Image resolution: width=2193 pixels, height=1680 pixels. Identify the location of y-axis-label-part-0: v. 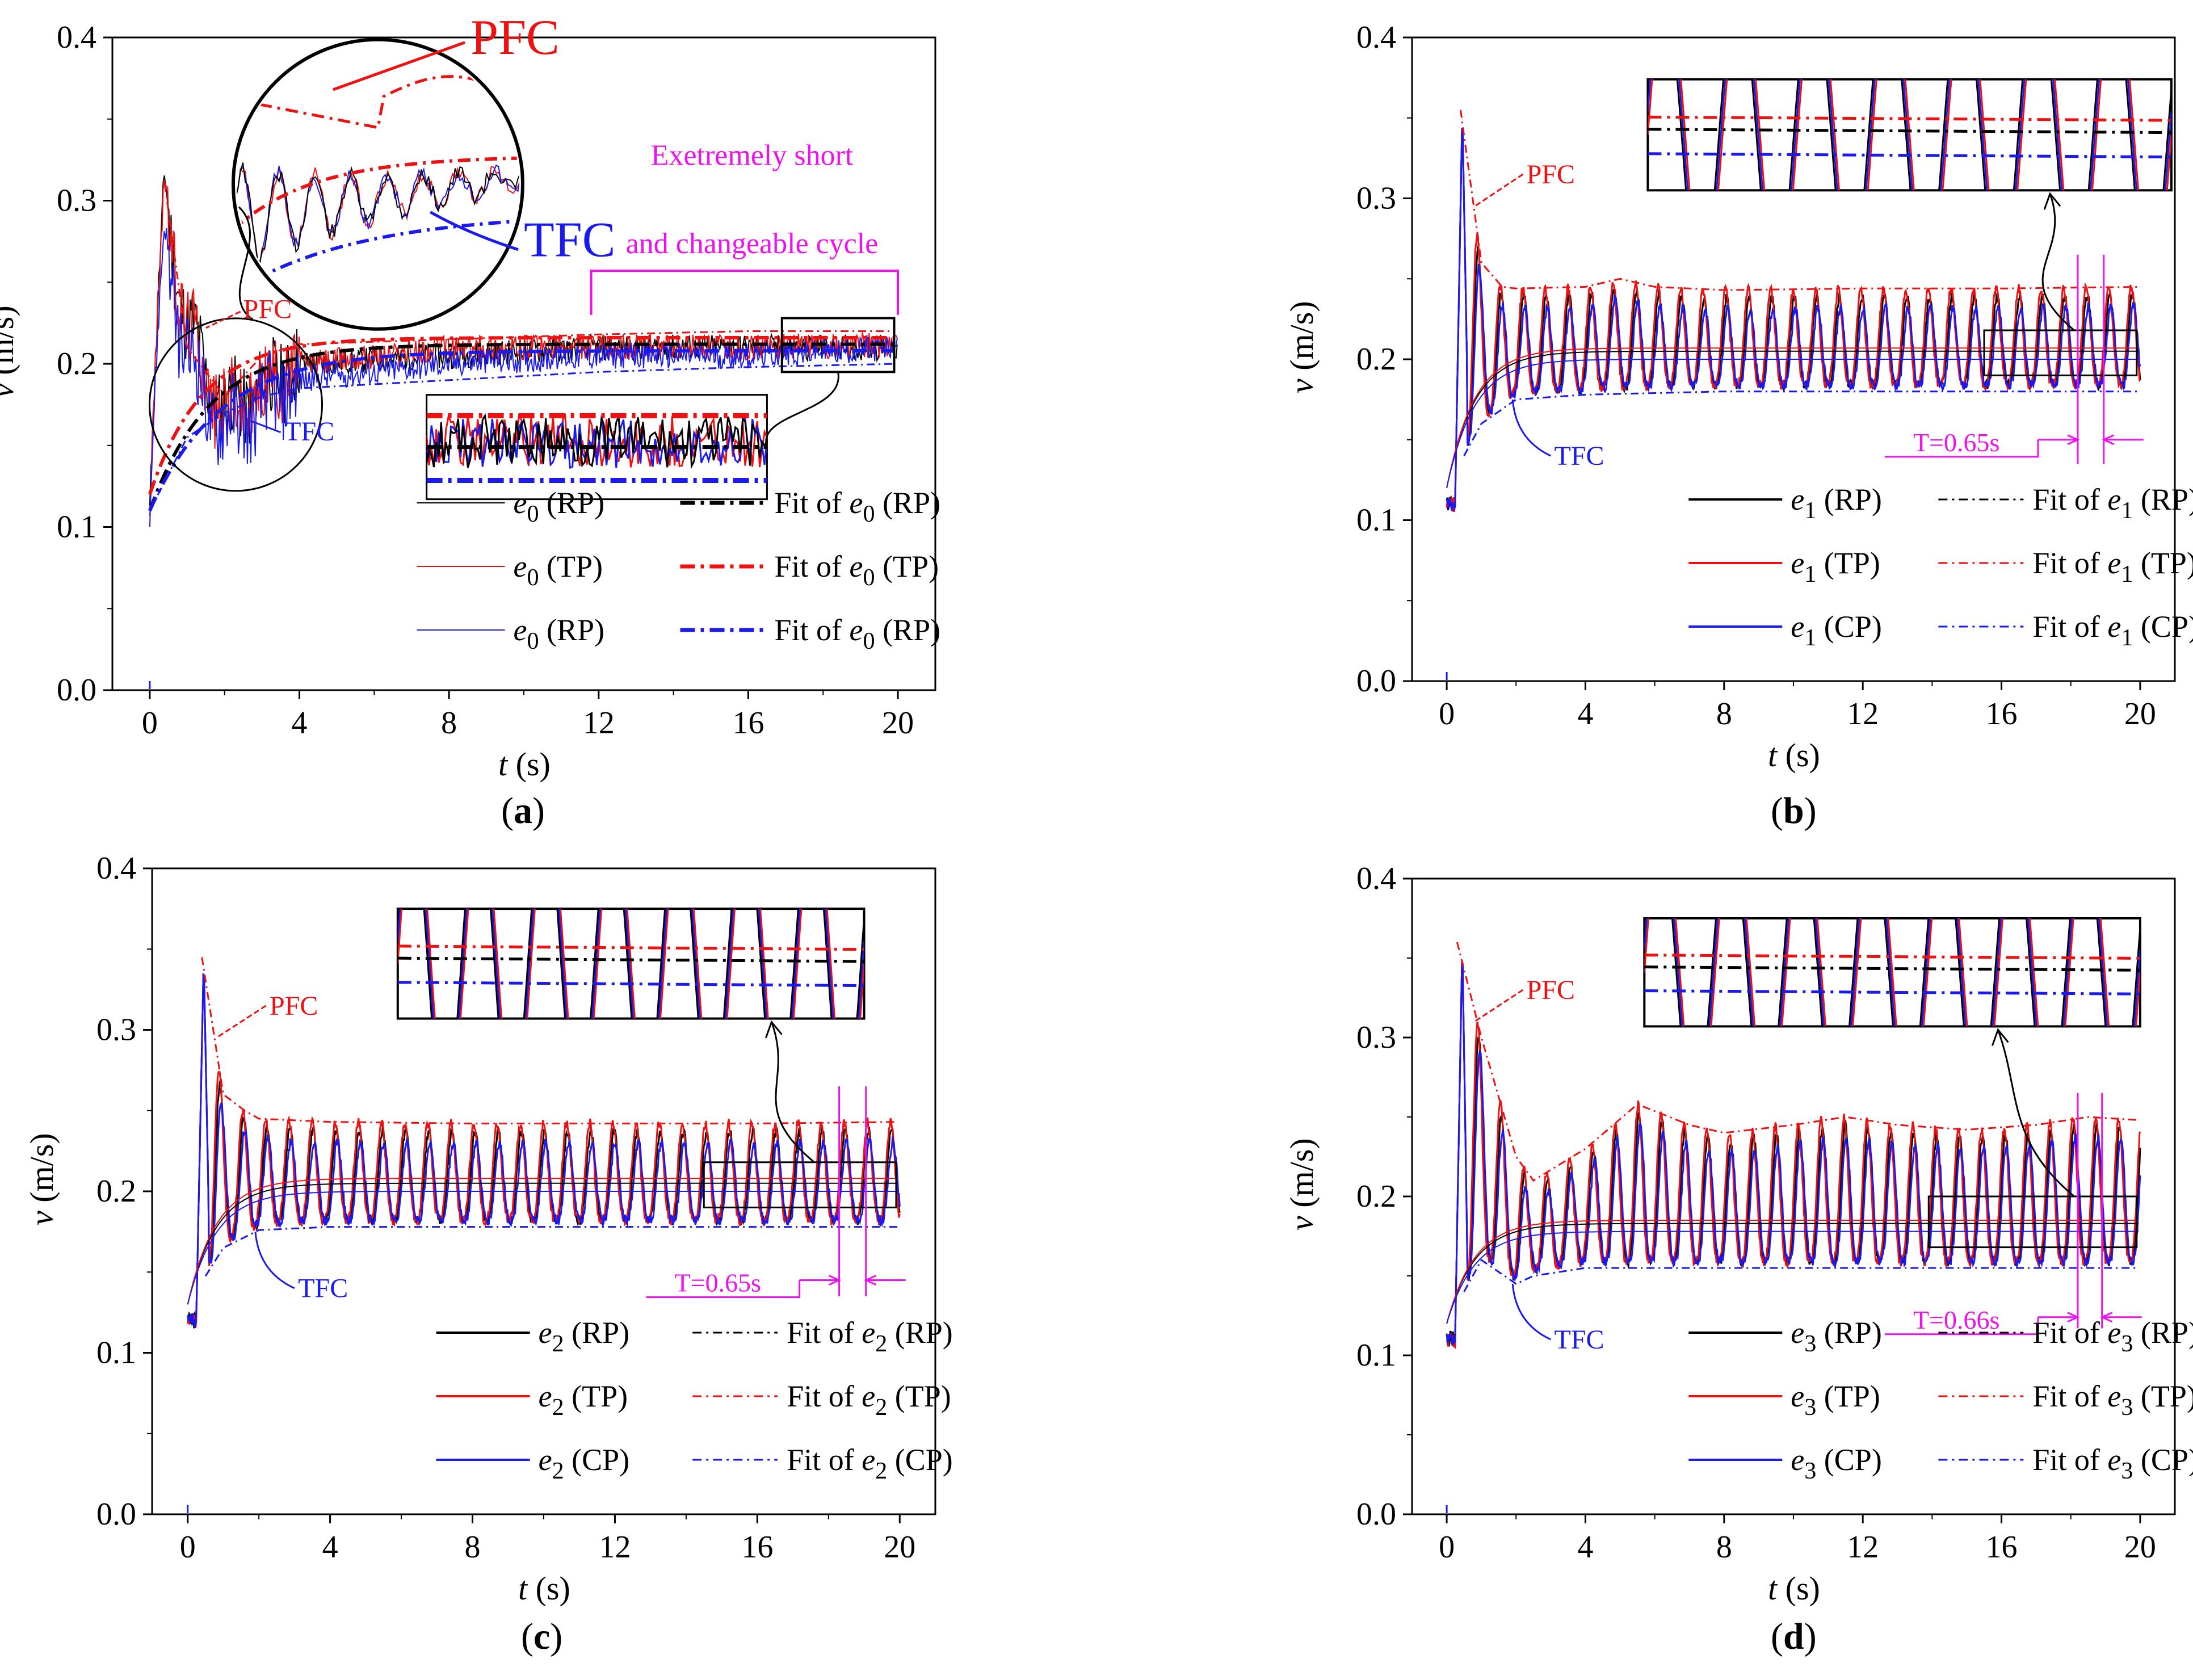
(10, 390).